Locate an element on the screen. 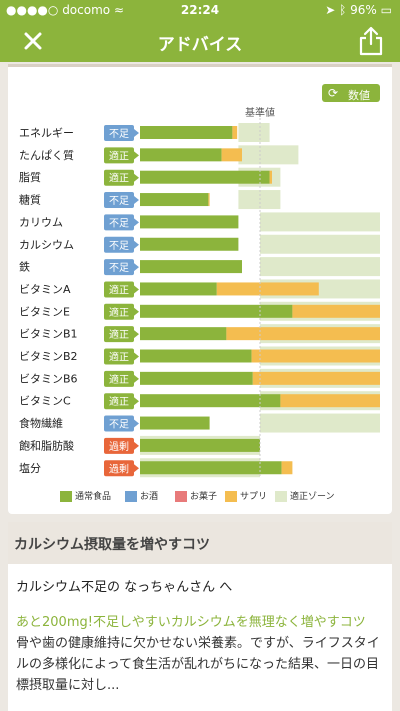 This screenshot has width=400, height=711. advice-lead: あと200mg!不足しやすいカルシウムを無理なく増やすコツ is located at coordinates (191, 622).